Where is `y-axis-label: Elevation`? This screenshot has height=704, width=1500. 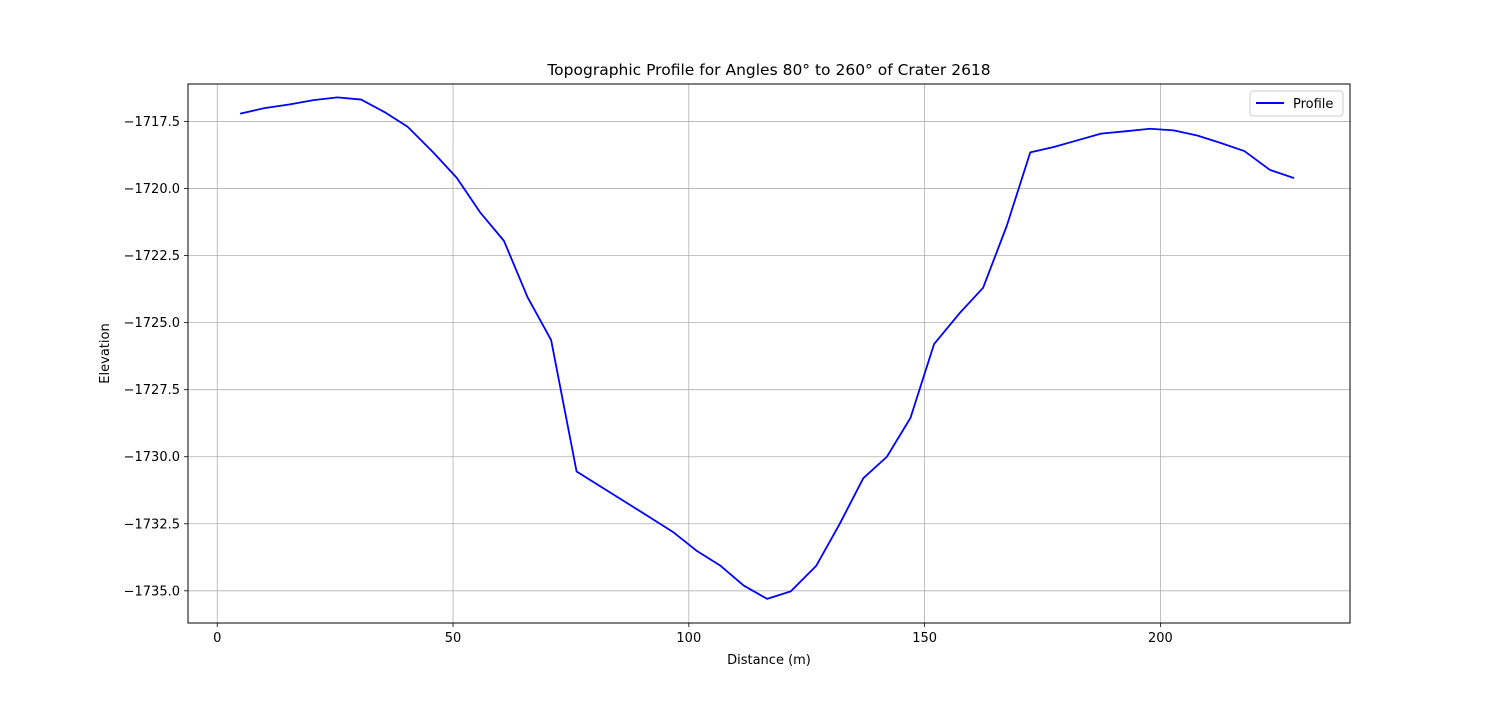 y-axis-label: Elevation is located at coordinates (105, 353).